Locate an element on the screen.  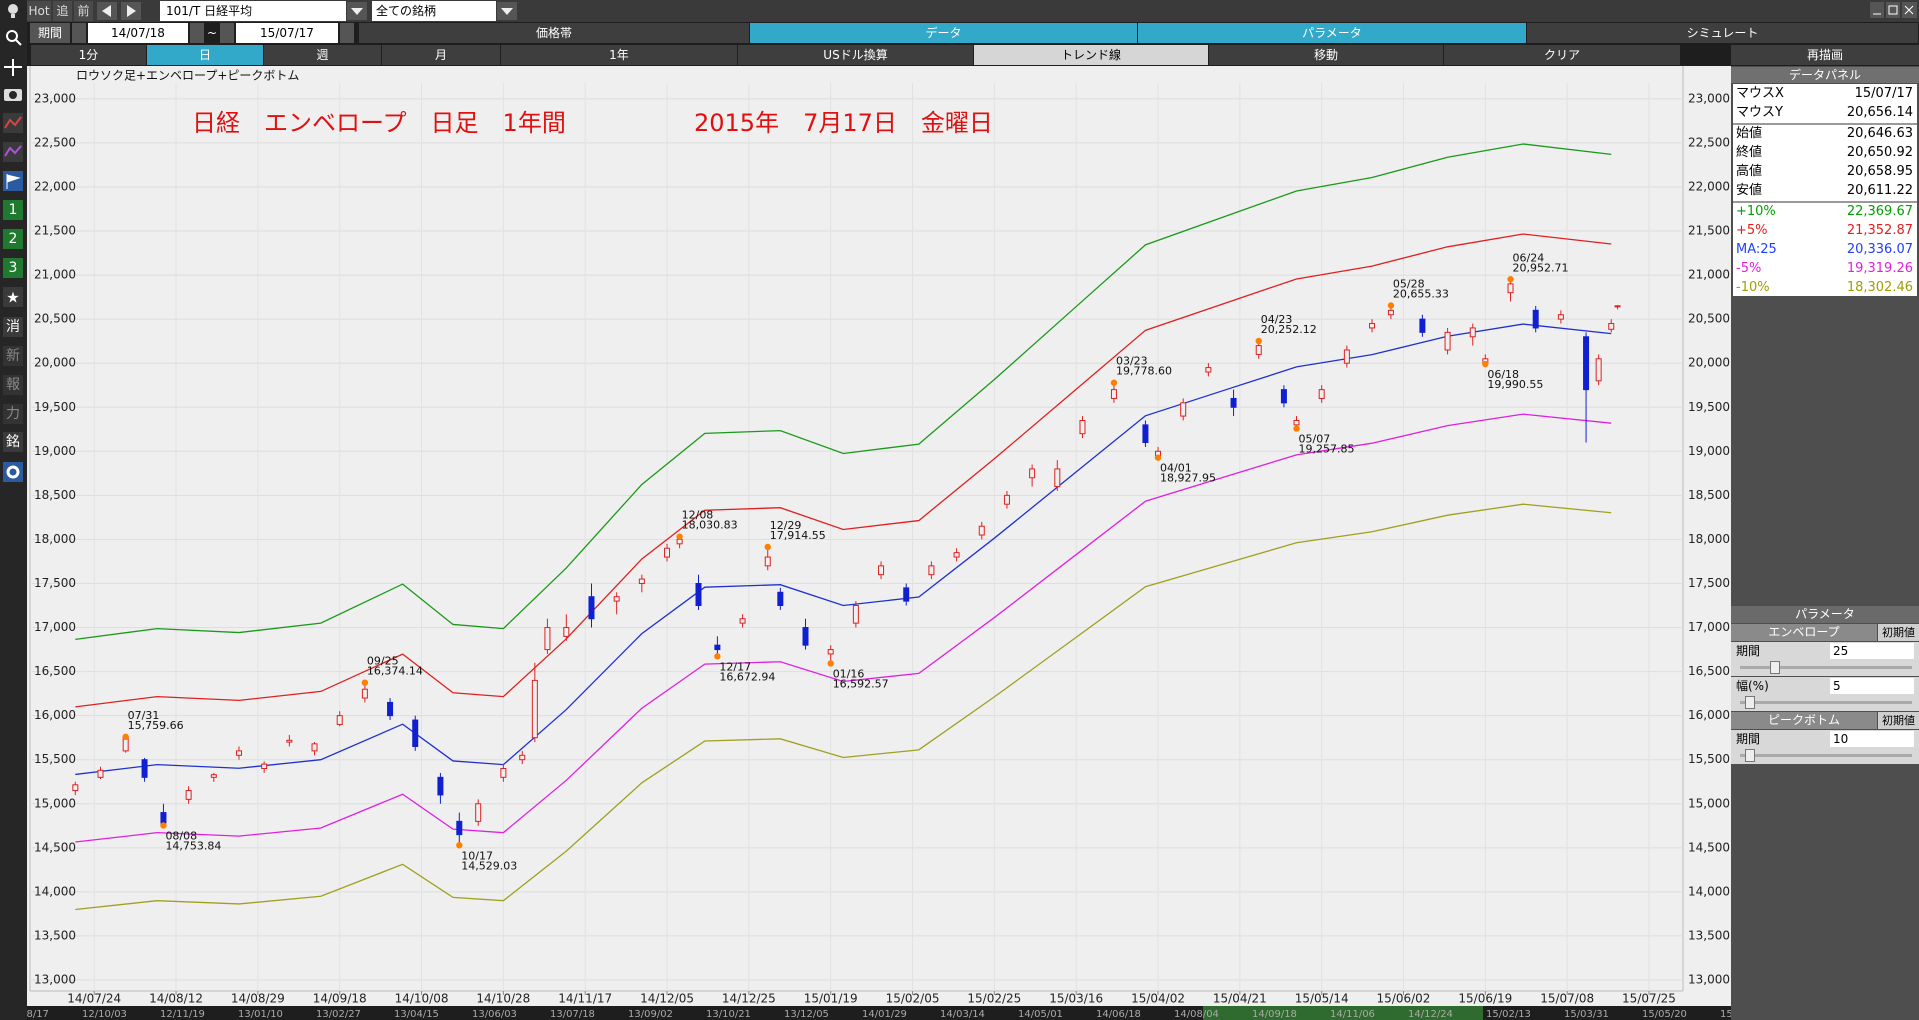
side-tool: 1 is located at coordinates (13, 210).